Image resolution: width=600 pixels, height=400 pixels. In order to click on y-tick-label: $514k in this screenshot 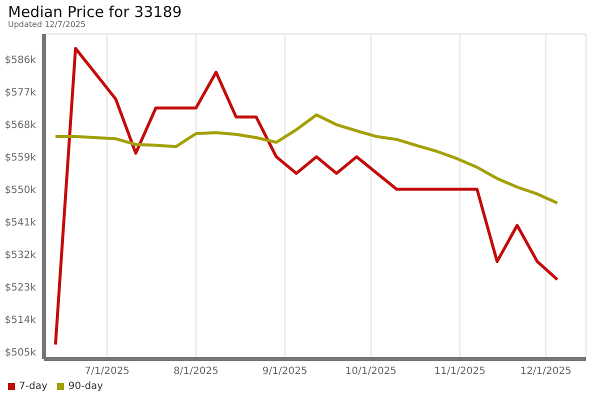, I will do `click(20, 320)`.